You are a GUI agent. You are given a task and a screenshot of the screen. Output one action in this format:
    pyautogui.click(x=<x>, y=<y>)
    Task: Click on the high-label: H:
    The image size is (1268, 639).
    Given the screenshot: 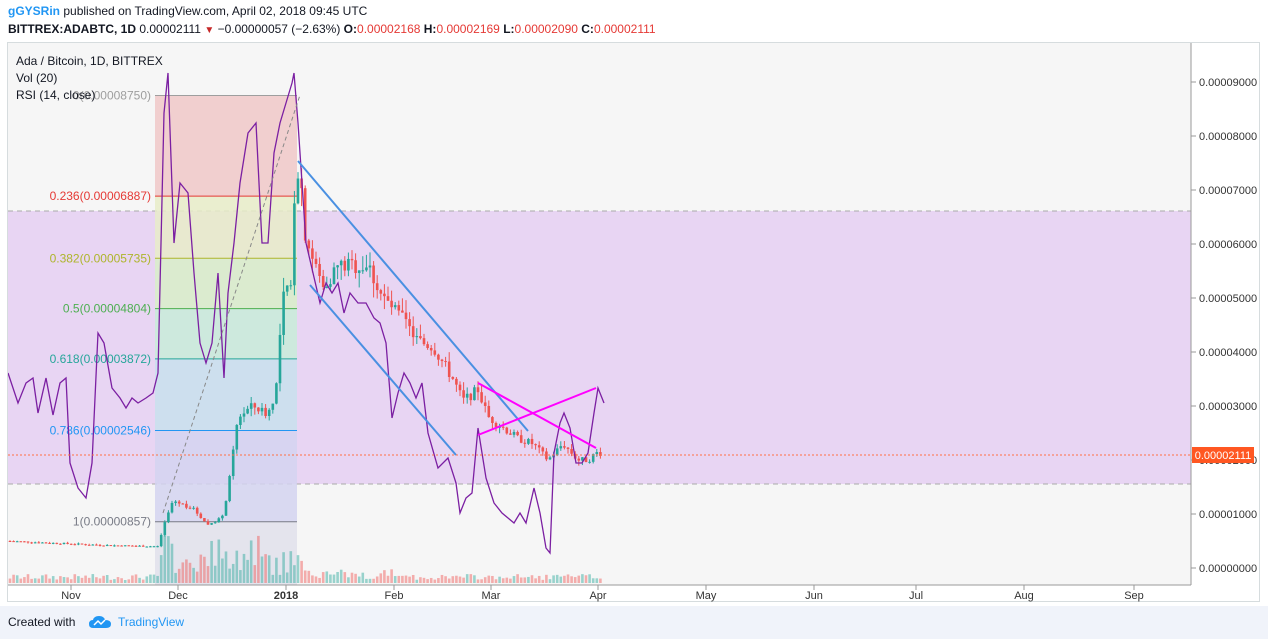 What is the action you would take?
    pyautogui.click(x=430, y=29)
    